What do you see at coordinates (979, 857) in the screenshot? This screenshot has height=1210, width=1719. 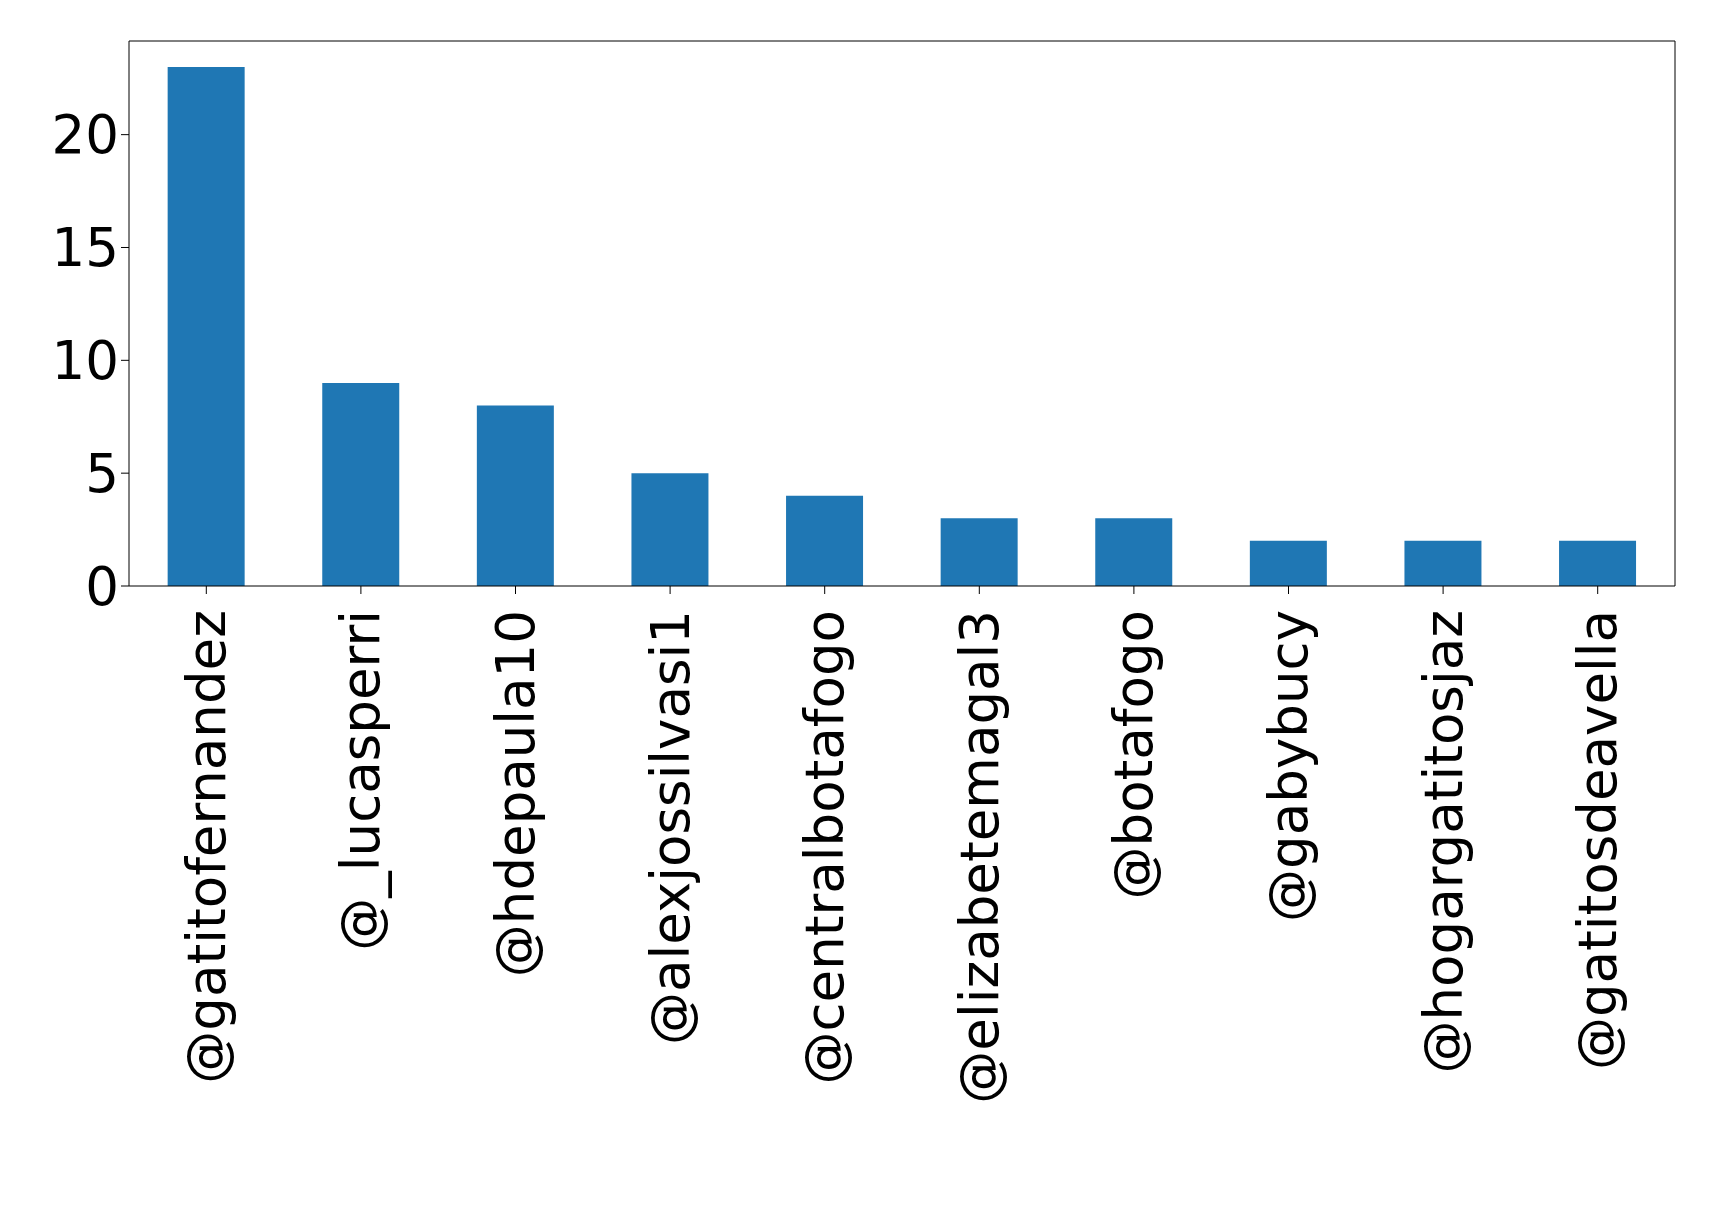 I see `x-tick-label: @elizabetemagal3` at bounding box center [979, 857].